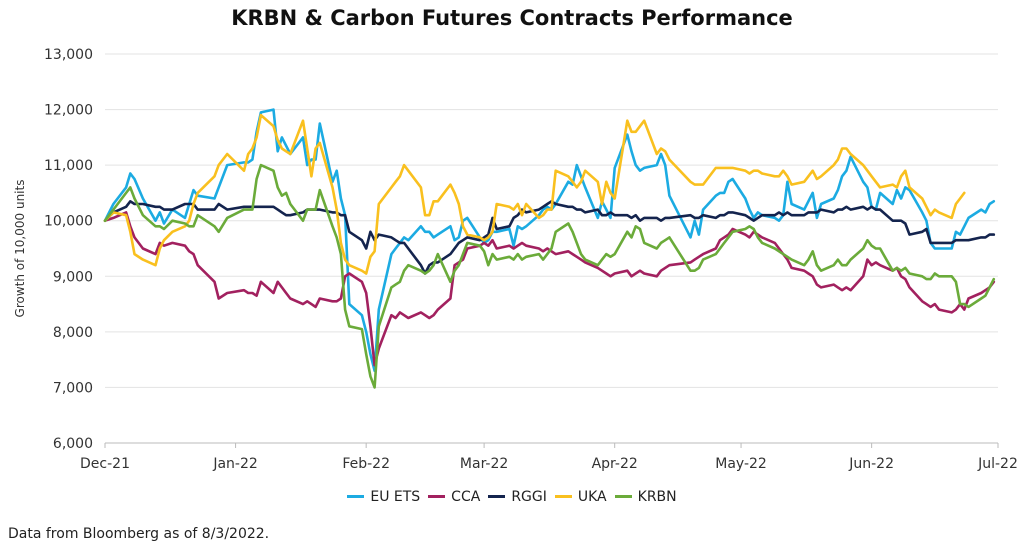  I want to click on y-tick-label: 6,000, so click(73, 444).